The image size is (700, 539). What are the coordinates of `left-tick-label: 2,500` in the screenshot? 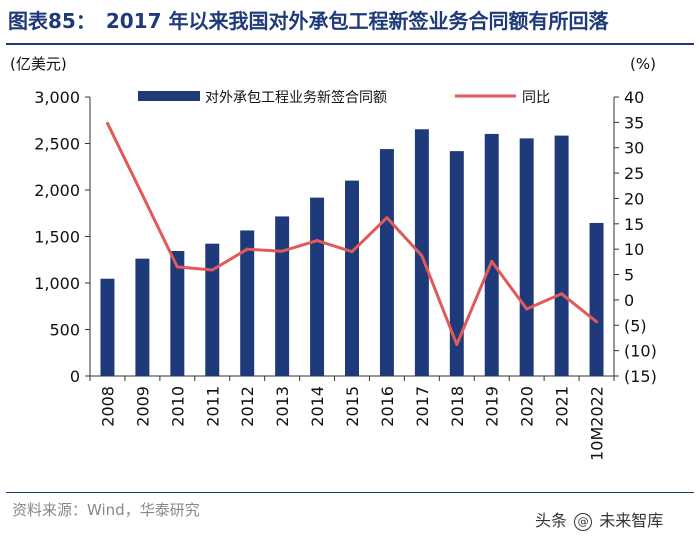 It's located at (57, 144).